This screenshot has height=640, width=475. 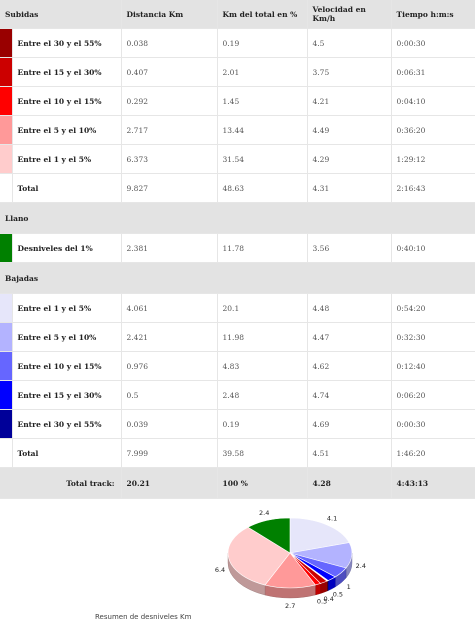 I want to click on row-velocidad: 4.62, so click(x=349, y=366).